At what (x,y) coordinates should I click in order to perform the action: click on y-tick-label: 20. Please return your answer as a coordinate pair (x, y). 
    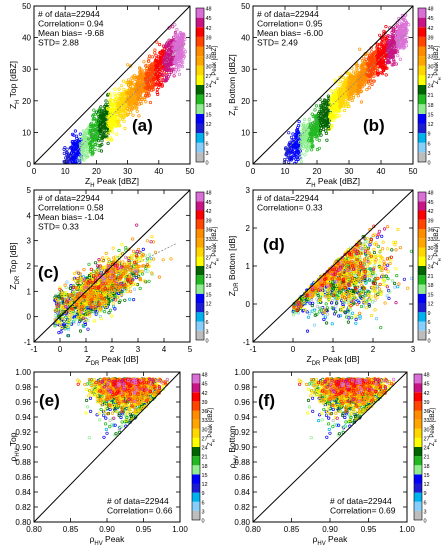
    Looking at the image, I should click on (26, 101).